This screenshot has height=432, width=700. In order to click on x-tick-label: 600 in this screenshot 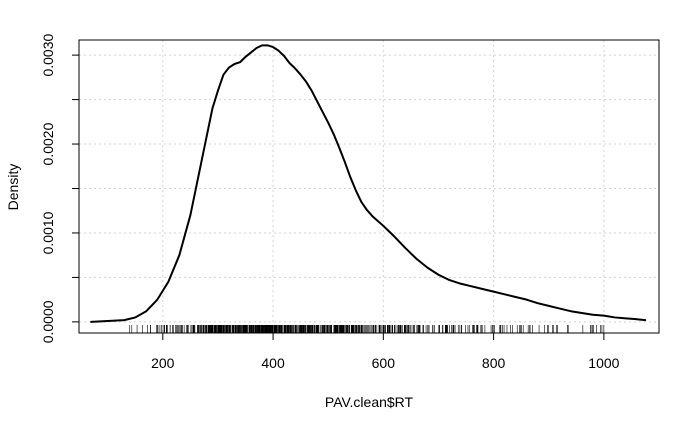, I will do `click(384, 363)`.